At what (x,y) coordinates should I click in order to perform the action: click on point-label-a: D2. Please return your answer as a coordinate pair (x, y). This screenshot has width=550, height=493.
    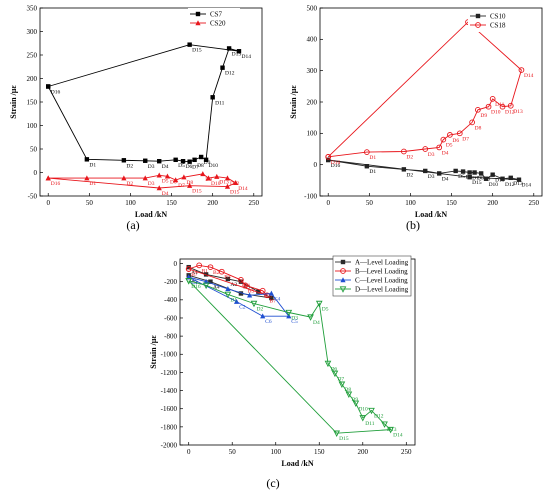
    Looking at the image, I should click on (129, 166).